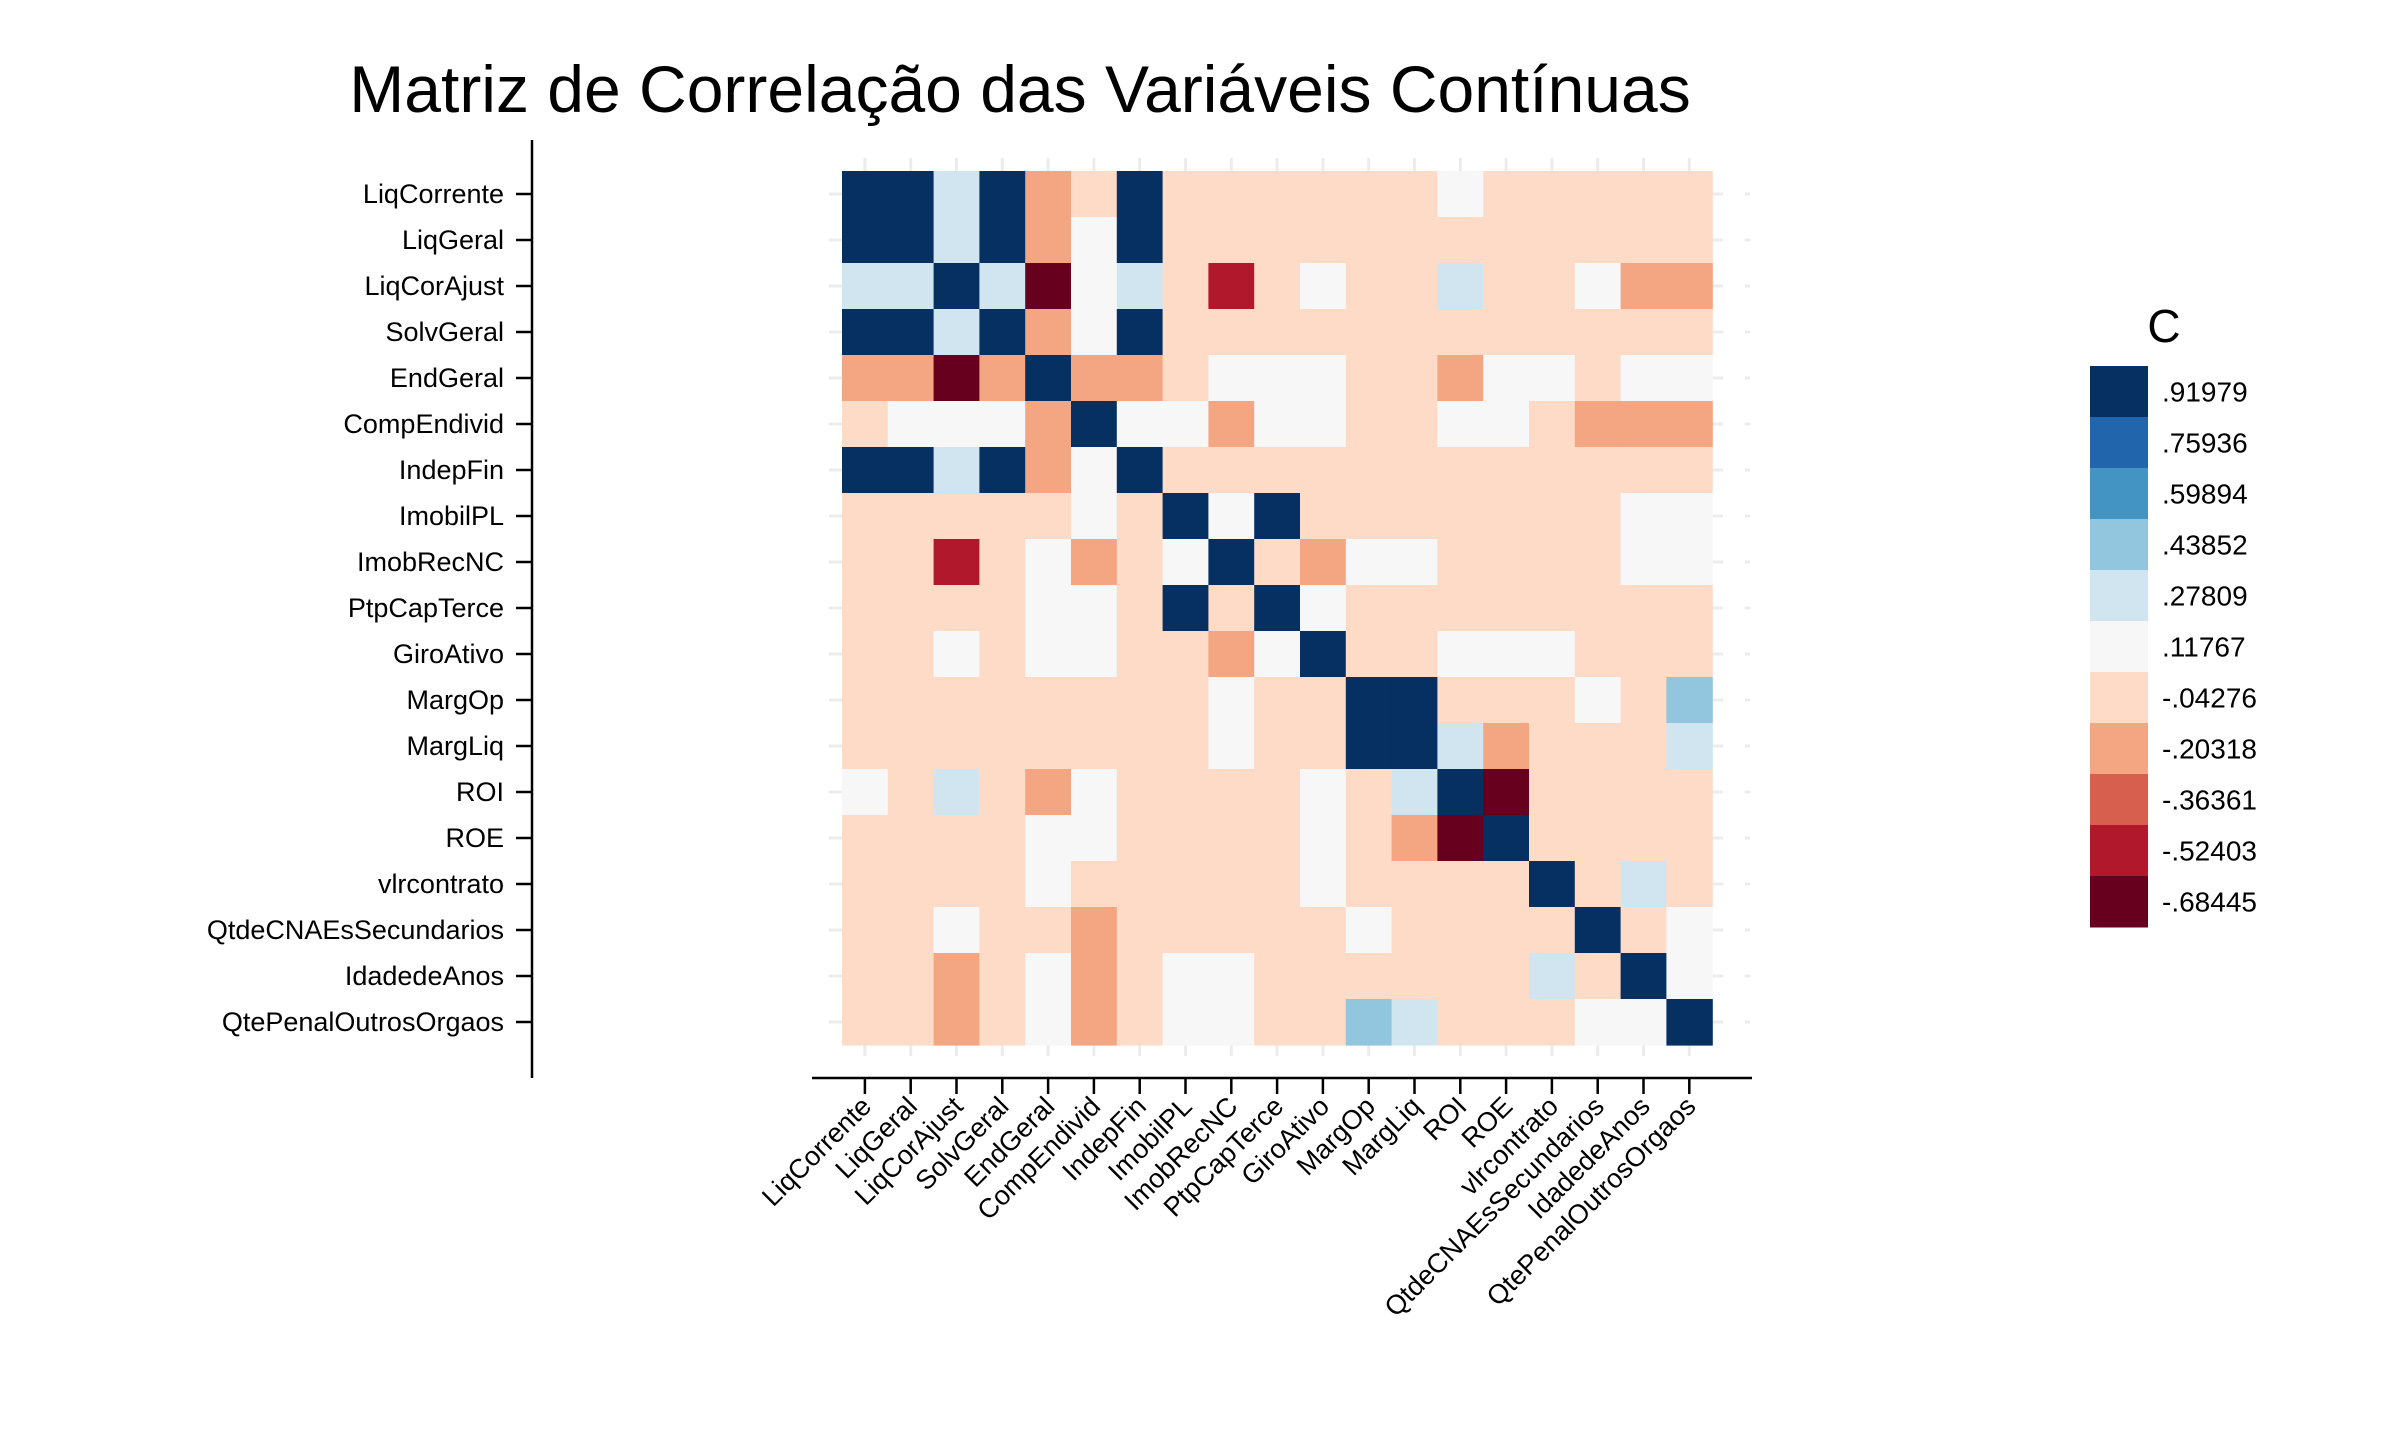  I want to click on heatmap-cell-compendivid-indepfin, so click(1140, 424).